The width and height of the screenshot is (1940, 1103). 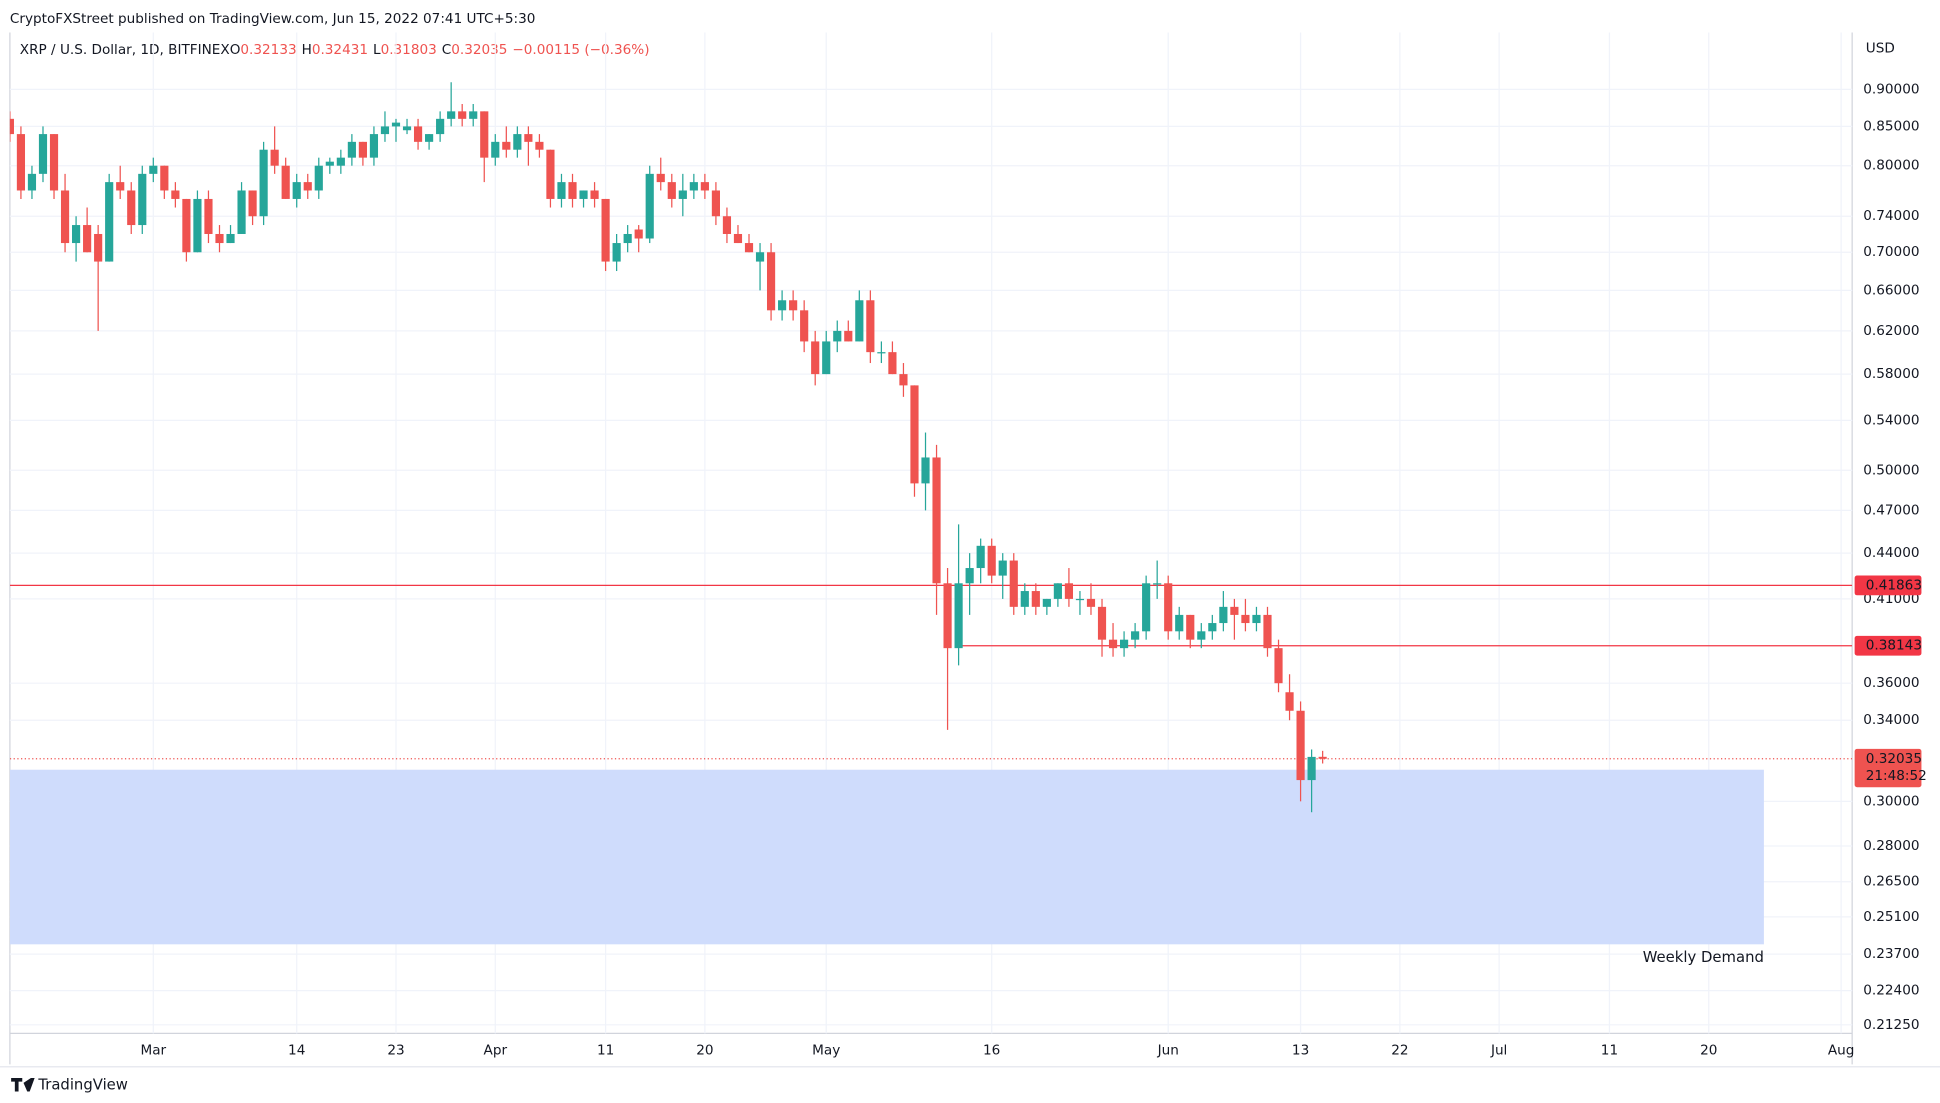 I want to click on y-tick-label: 0.74000, so click(x=1891, y=216).